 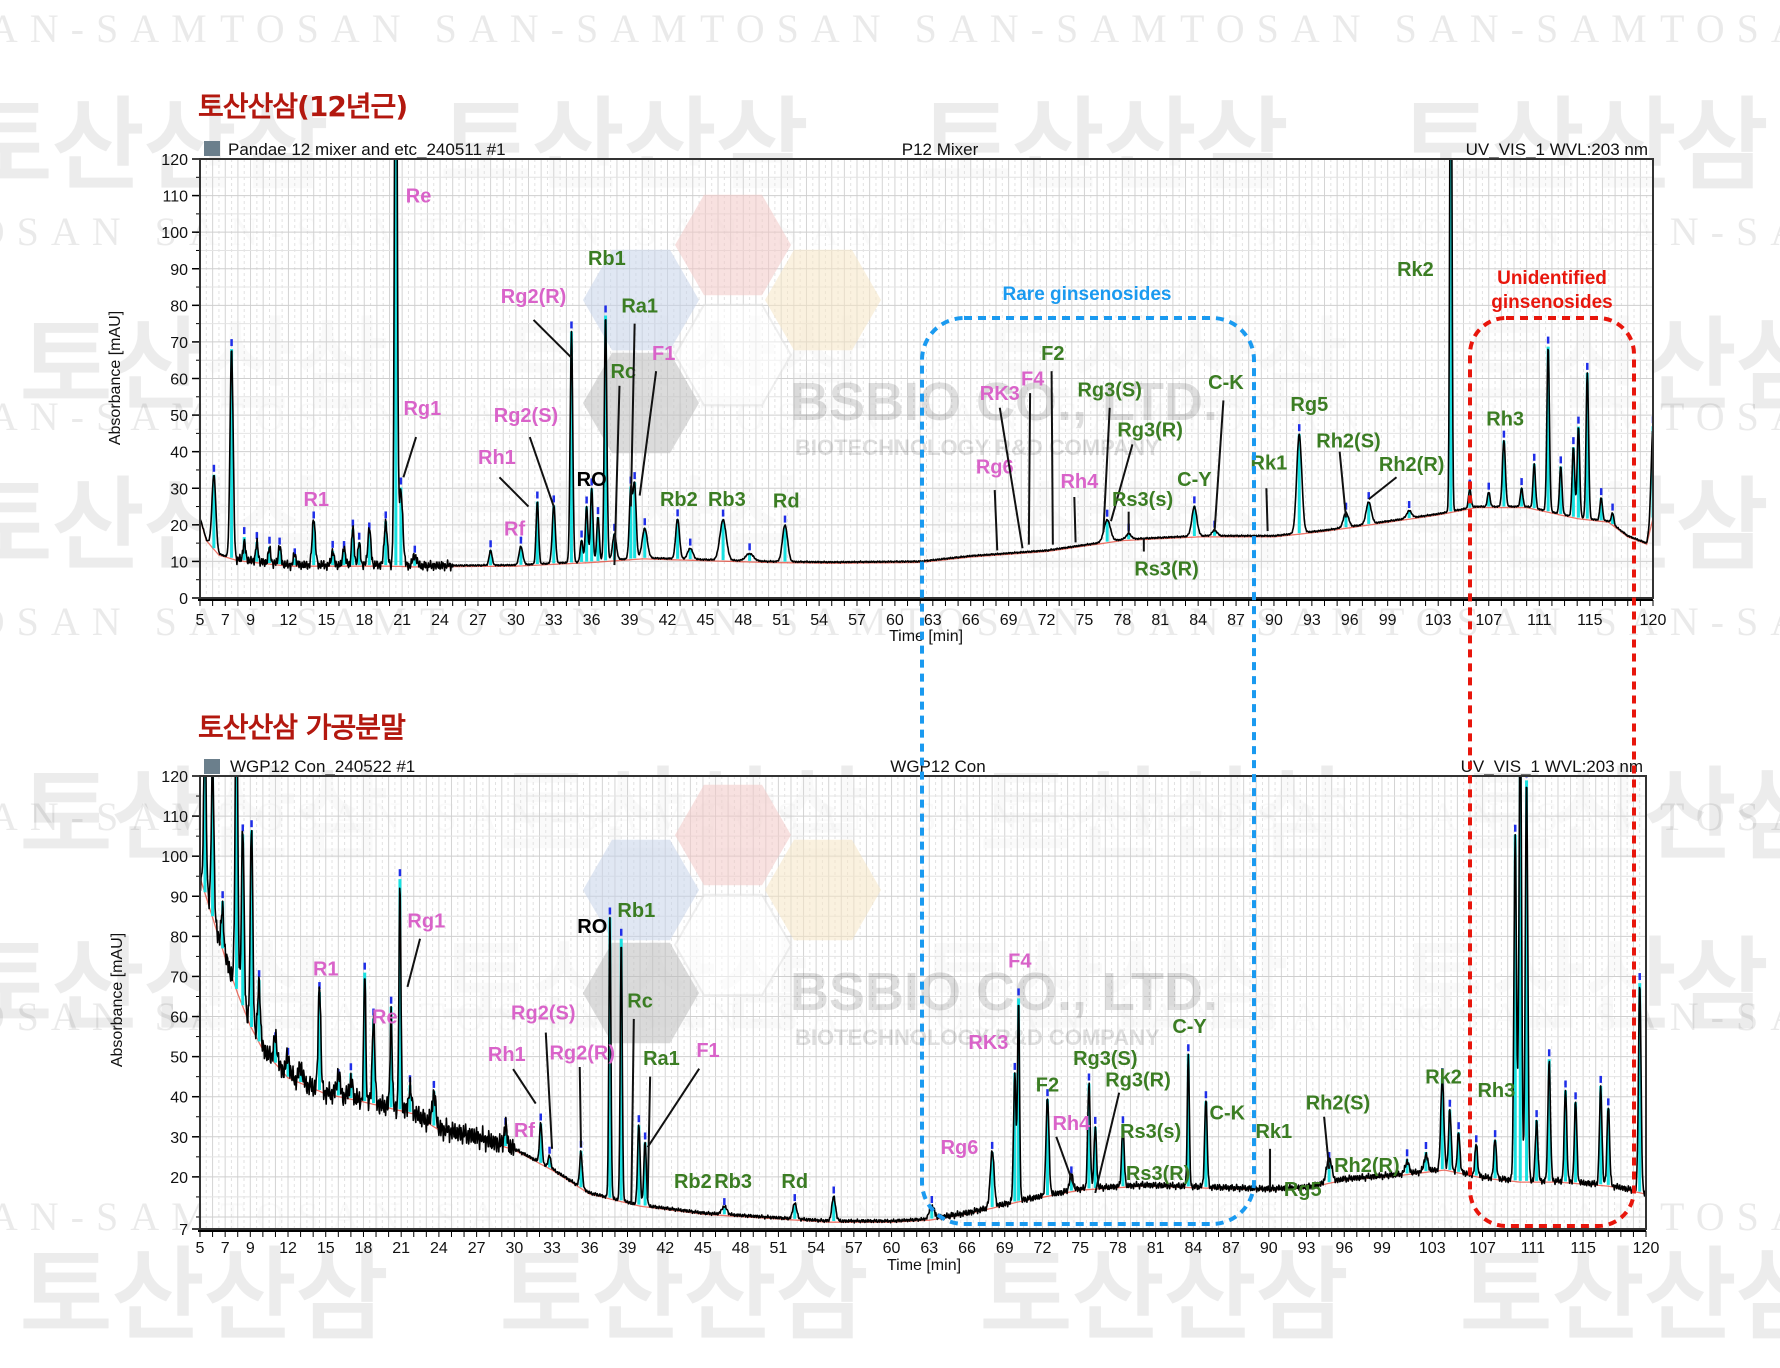 I want to click on y-tick-label: 100, so click(x=174, y=857).